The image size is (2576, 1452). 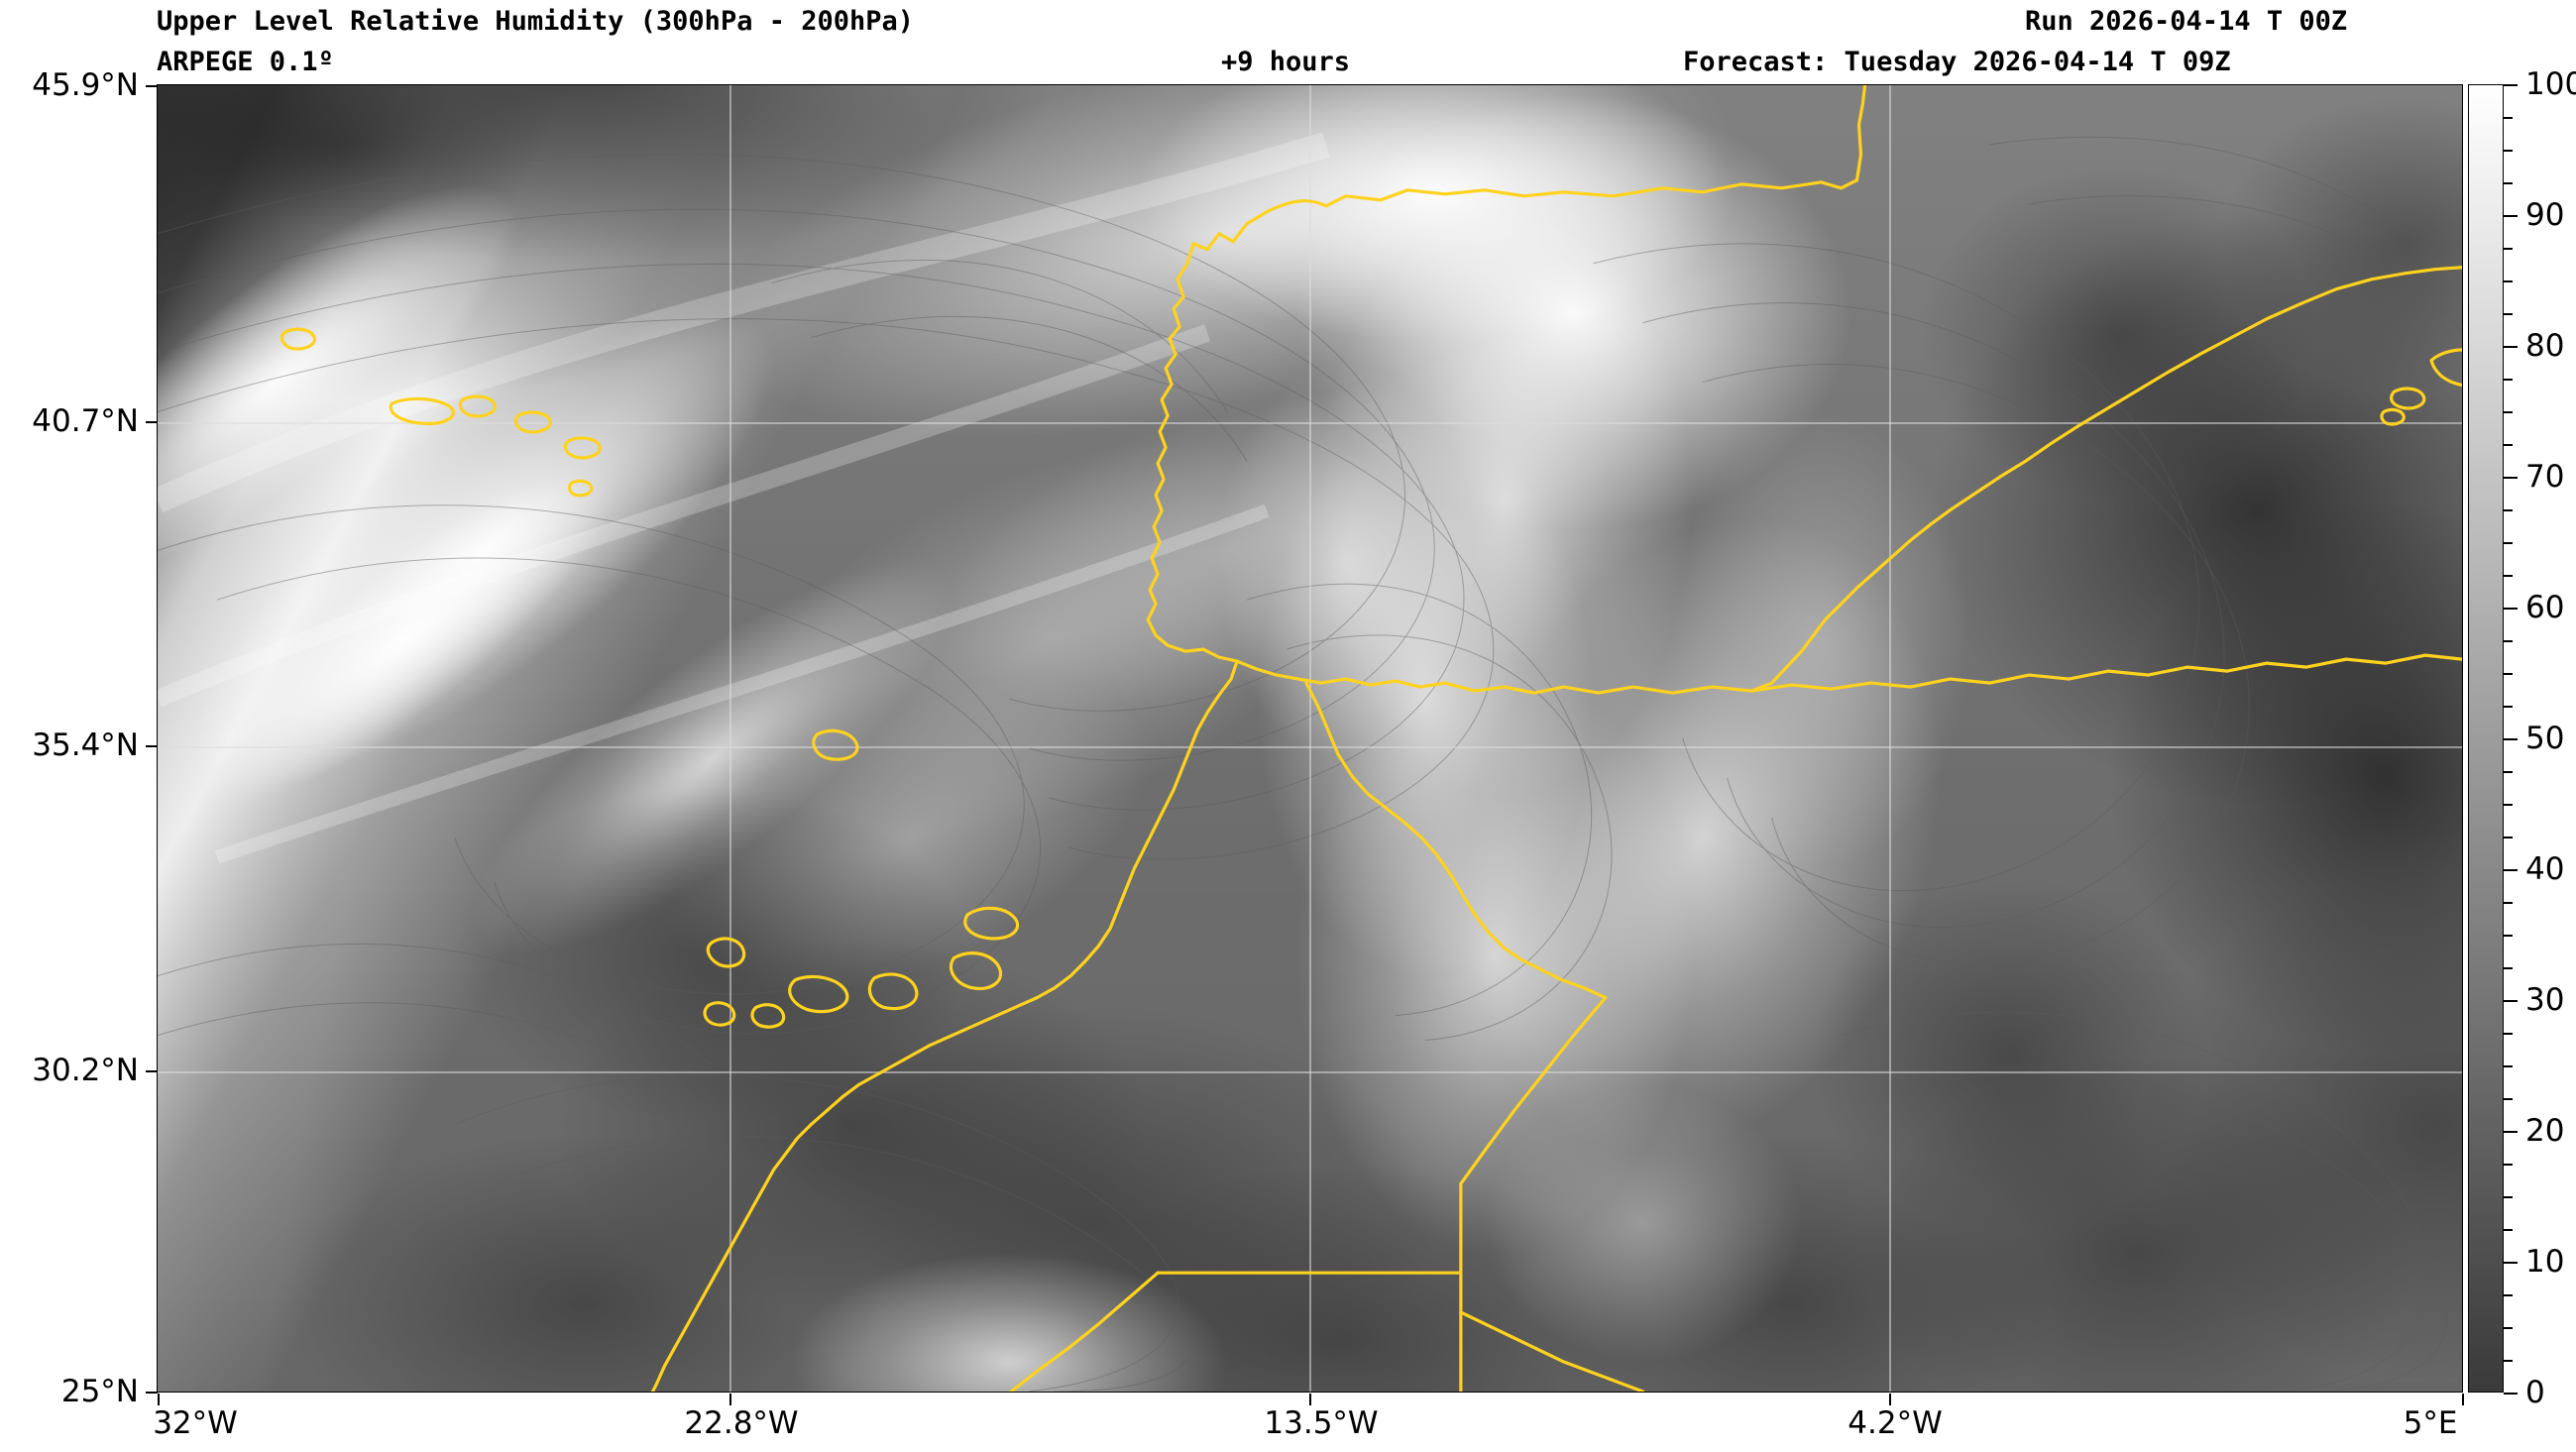 I want to click on colorbar-label-30: 30, so click(x=2545, y=1000).